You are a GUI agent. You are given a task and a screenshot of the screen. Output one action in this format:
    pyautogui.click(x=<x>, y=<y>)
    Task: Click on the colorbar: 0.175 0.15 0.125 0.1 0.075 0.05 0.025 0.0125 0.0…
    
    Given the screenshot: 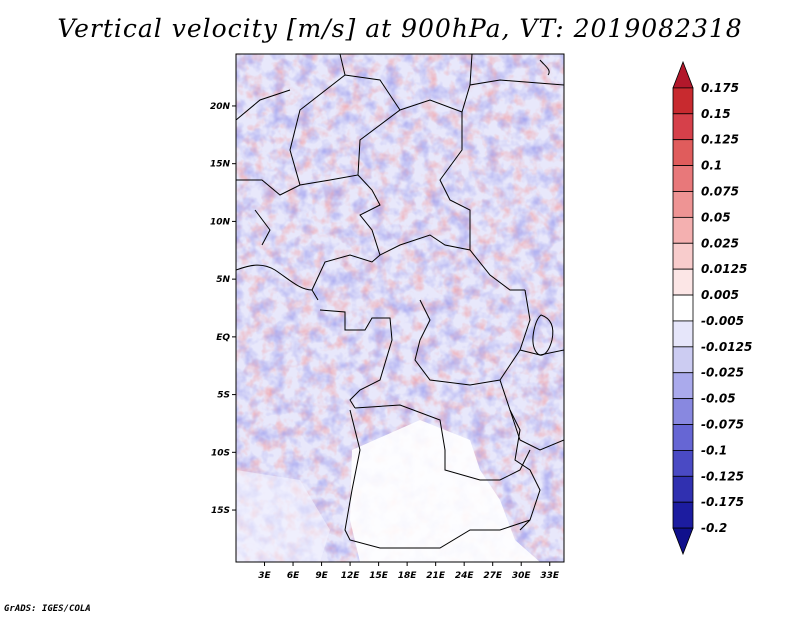 What is the action you would take?
    pyautogui.click(x=712, y=308)
    